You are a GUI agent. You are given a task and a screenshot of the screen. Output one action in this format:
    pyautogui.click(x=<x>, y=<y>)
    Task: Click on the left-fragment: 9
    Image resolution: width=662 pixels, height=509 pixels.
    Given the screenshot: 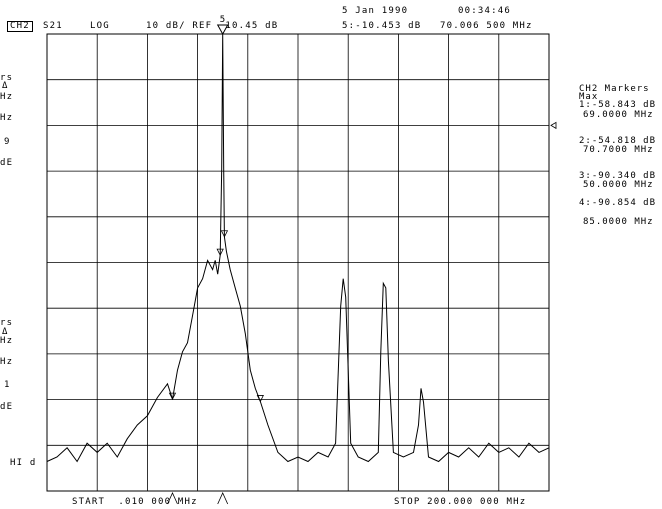 What is the action you would take?
    pyautogui.click(x=7, y=142)
    